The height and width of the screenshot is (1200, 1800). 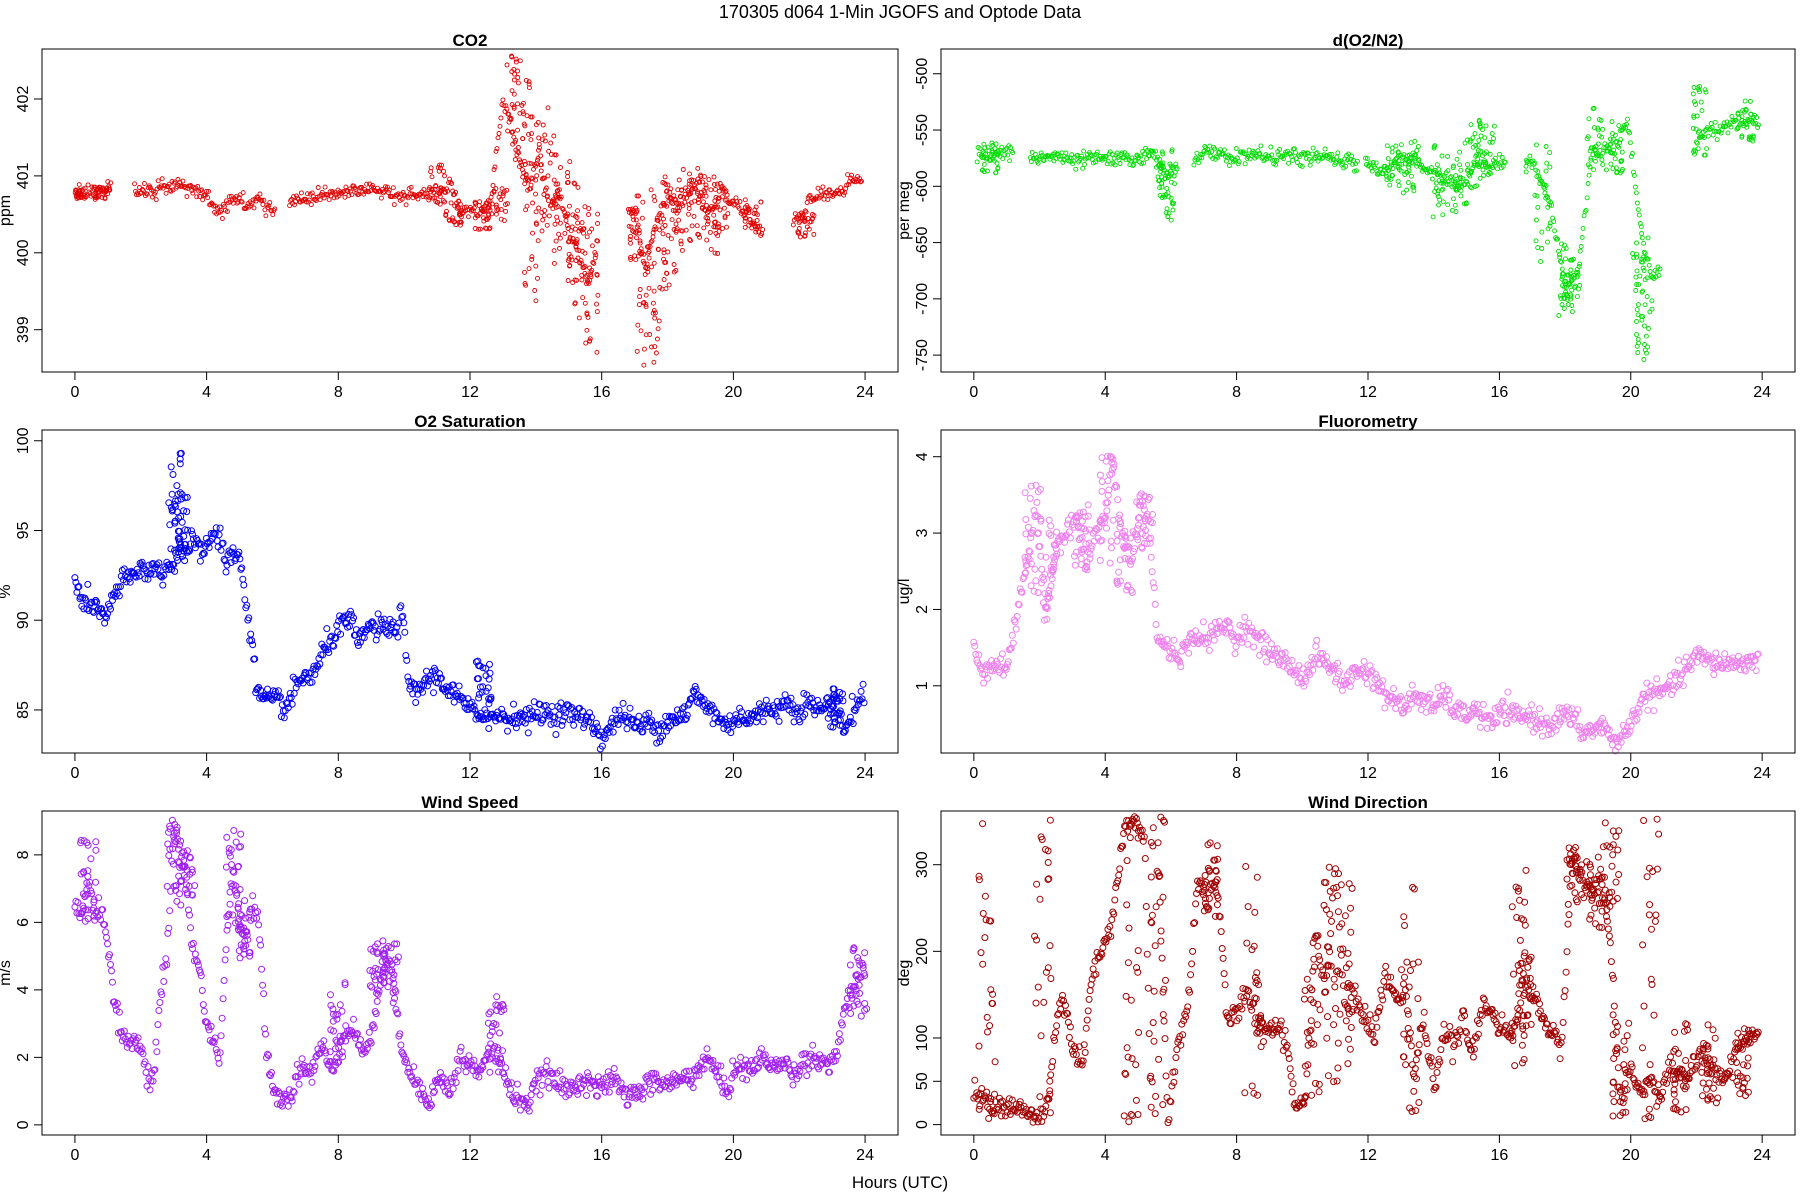 What do you see at coordinates (472, 767) in the screenshot?
I see `x-axis: 0 4 8 12 16 20 24` at bounding box center [472, 767].